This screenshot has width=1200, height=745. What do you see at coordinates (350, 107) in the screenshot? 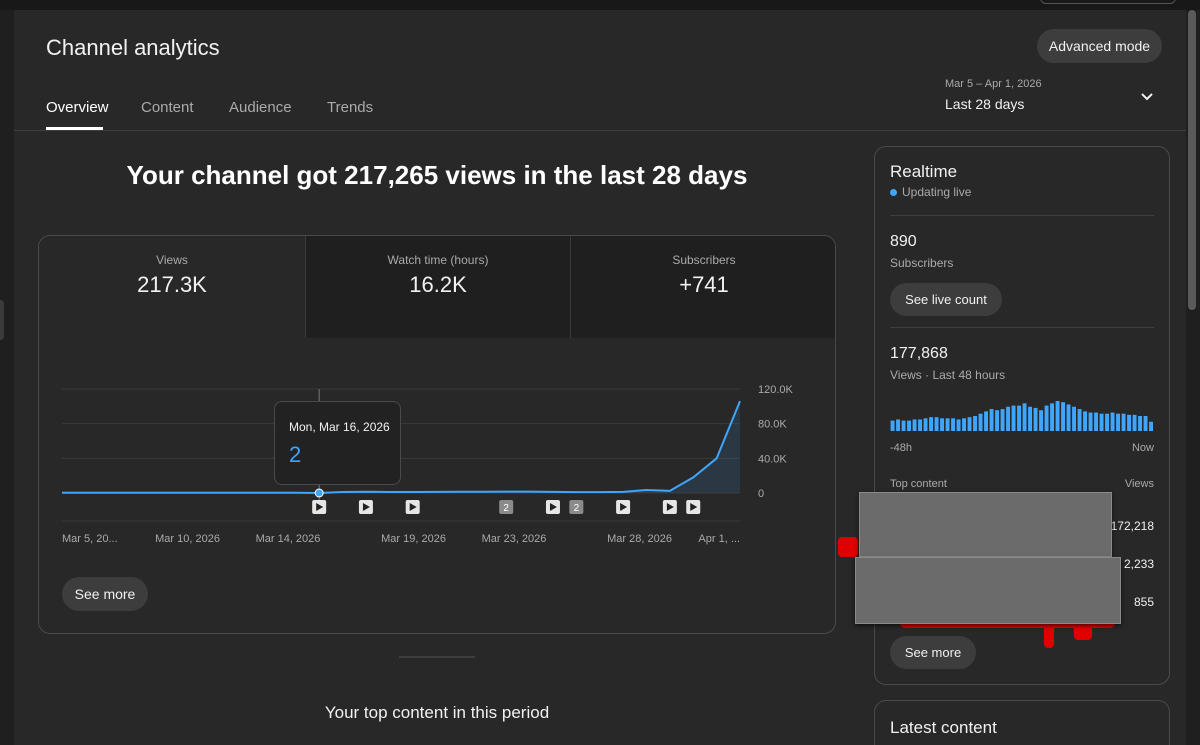
I see `tab-trends: Trends` at bounding box center [350, 107].